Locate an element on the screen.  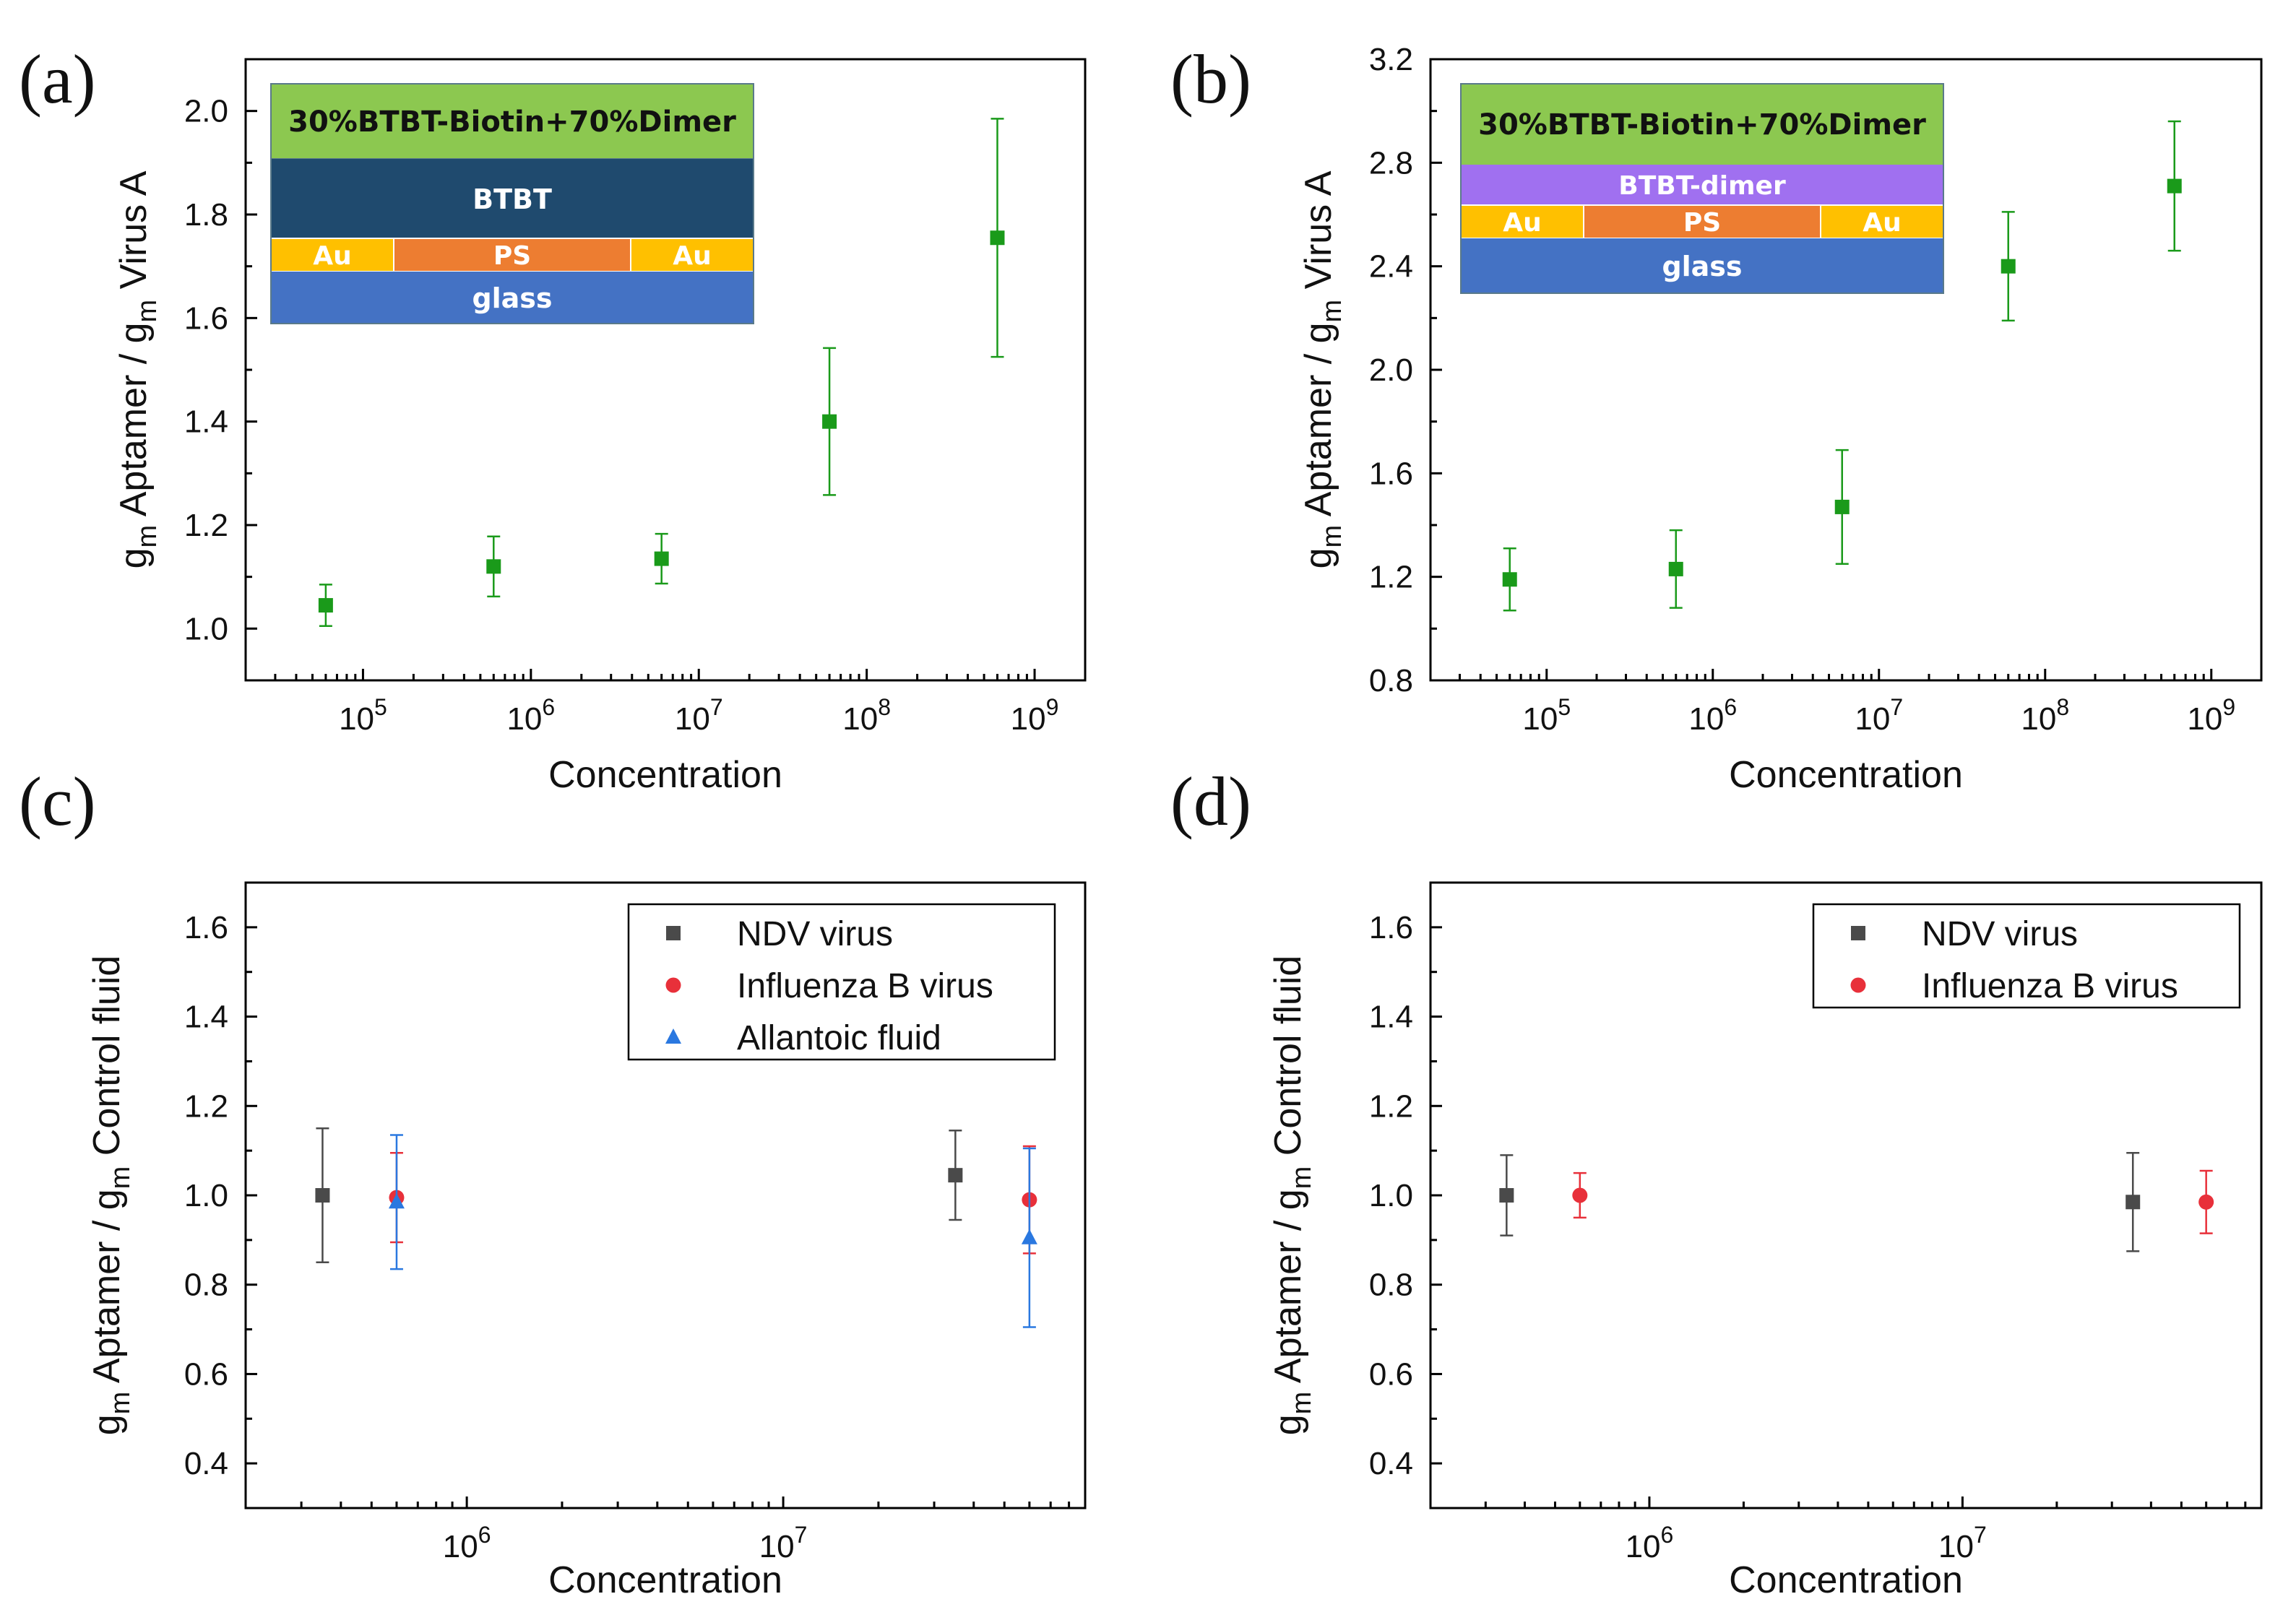
layer-dimer-label: BTBT-dimer is located at coordinates (1702, 186).